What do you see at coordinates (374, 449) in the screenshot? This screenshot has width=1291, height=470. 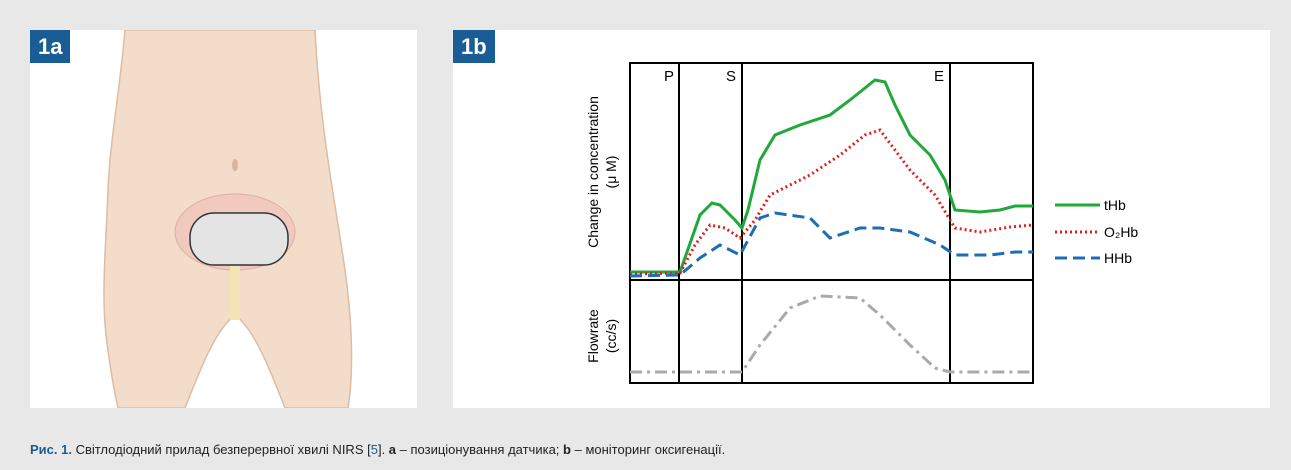 I see `reference: 5` at bounding box center [374, 449].